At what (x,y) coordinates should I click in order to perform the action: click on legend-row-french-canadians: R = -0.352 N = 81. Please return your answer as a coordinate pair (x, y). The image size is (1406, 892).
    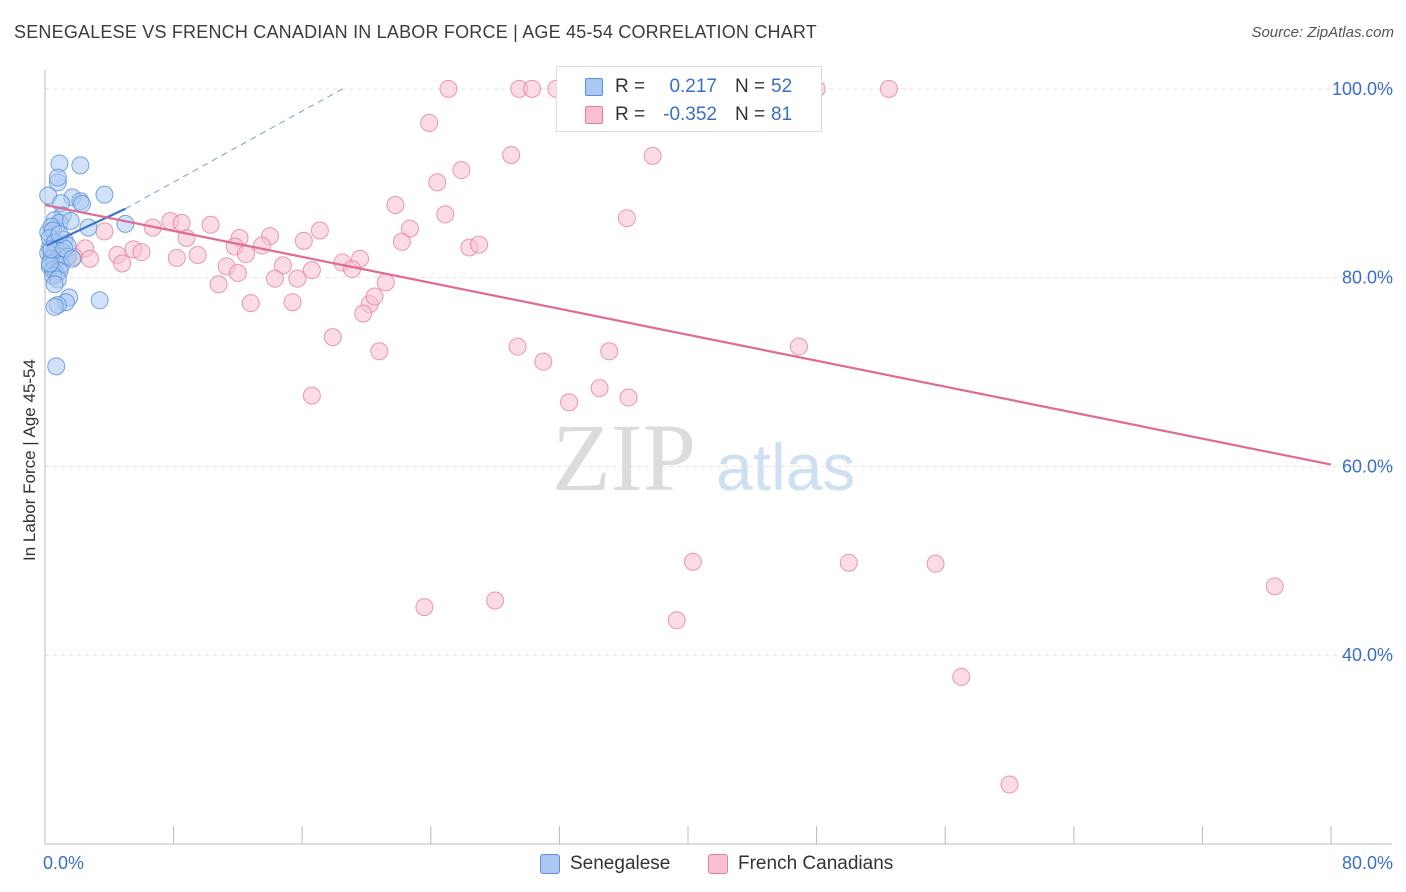
    Looking at the image, I should click on (689, 115).